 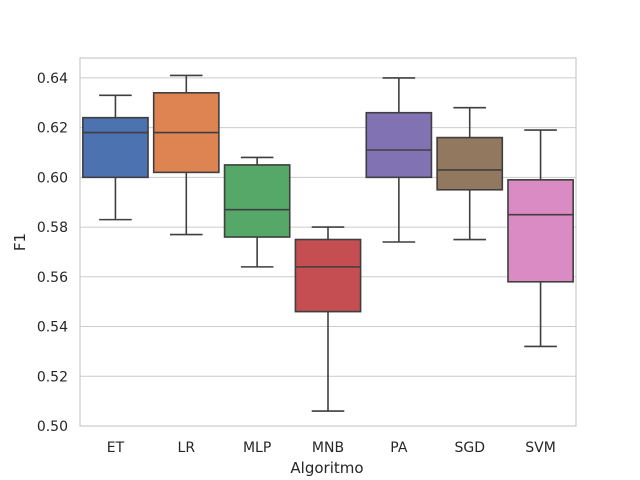 What do you see at coordinates (328, 448) in the screenshot?
I see `x-tick-label: MNB` at bounding box center [328, 448].